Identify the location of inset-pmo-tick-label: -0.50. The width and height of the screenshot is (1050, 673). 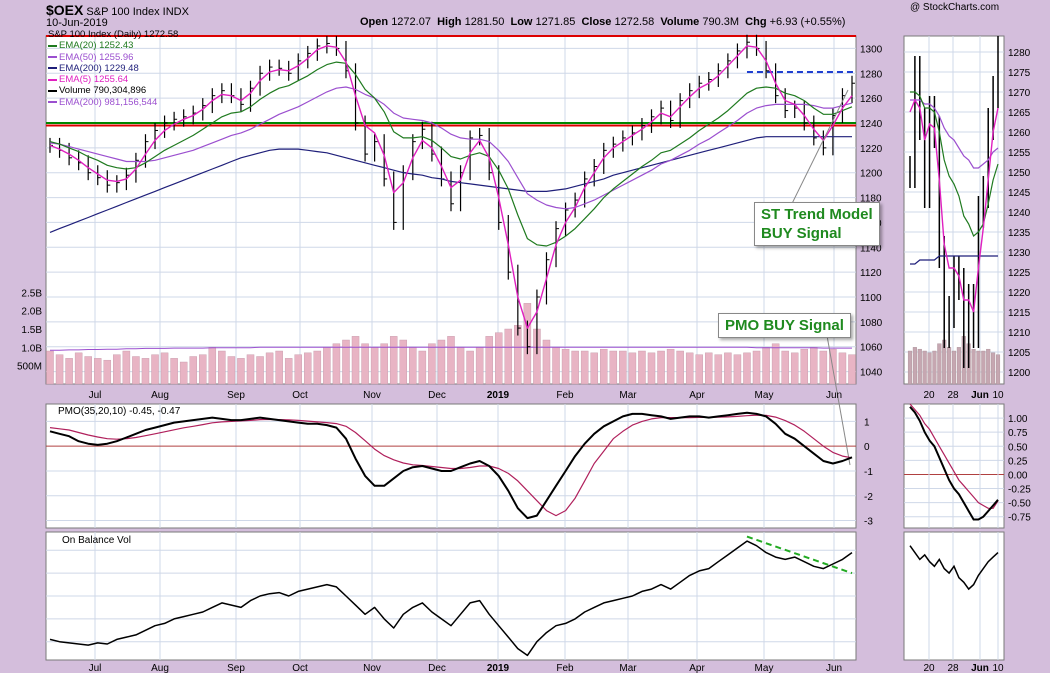
(1019, 504).